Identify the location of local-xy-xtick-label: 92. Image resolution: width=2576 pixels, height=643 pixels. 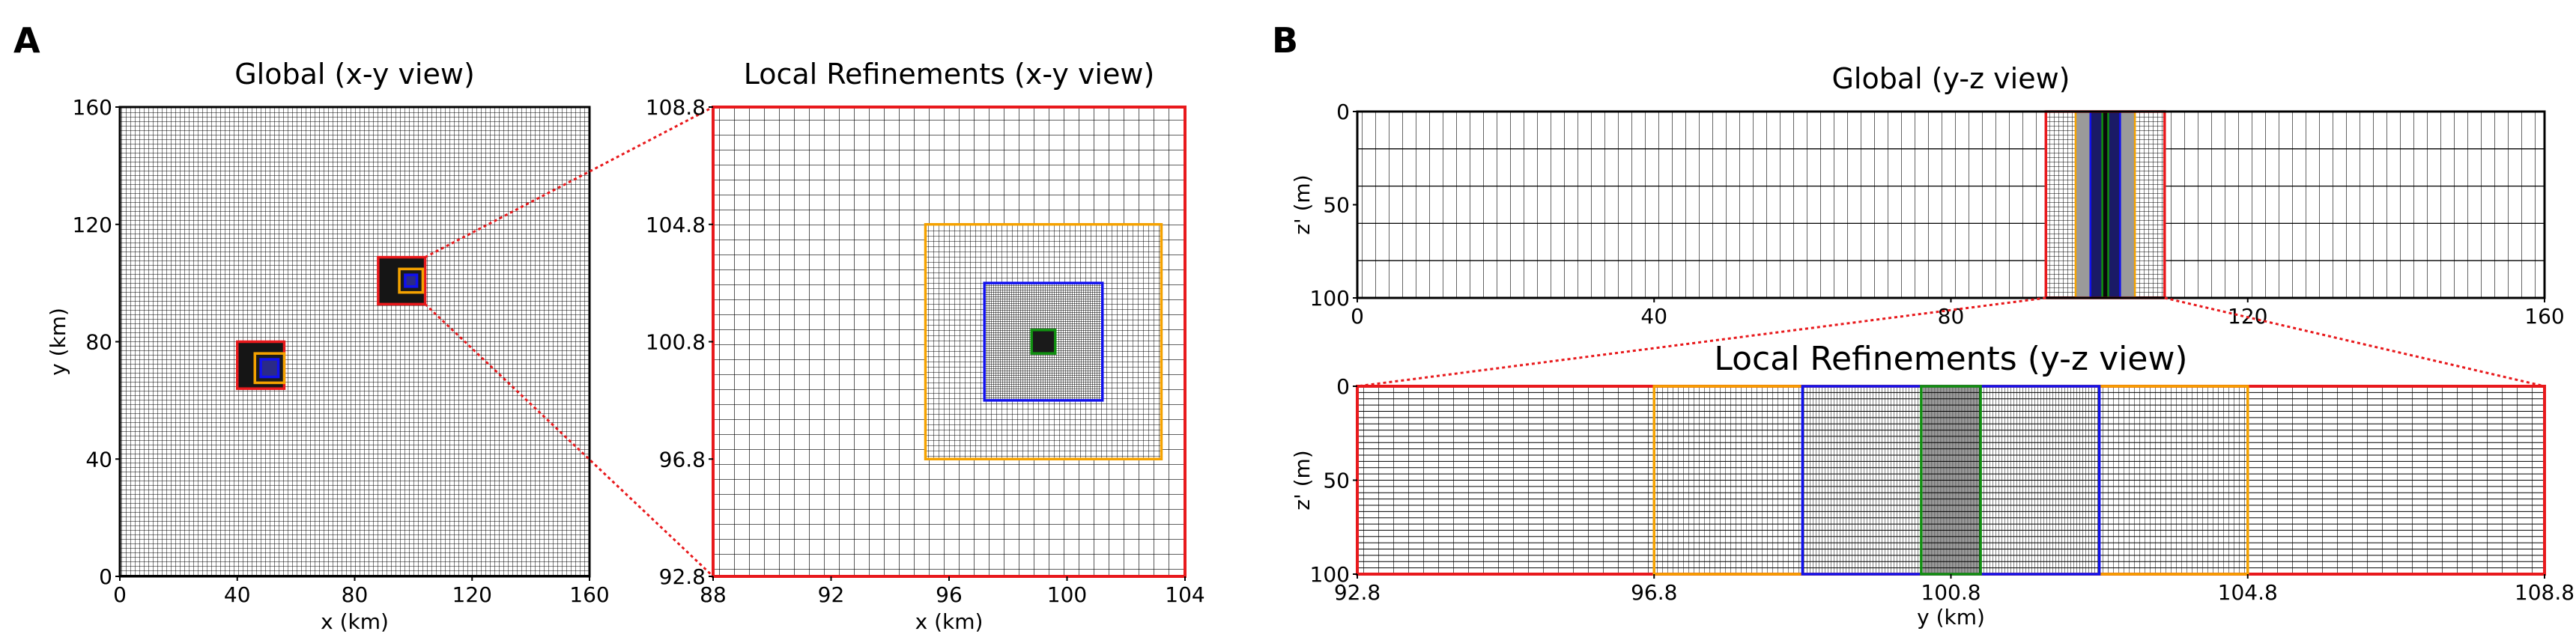
(832, 594).